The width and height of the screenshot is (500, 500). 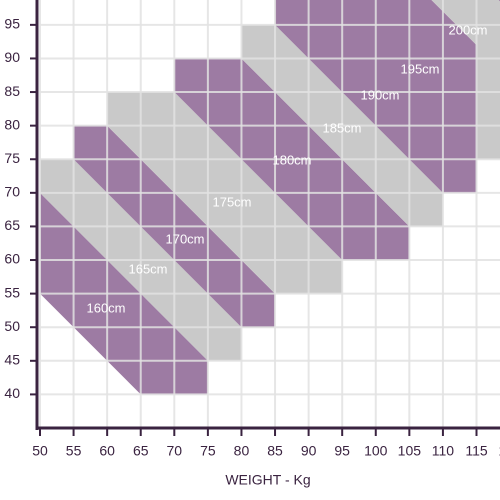 What do you see at coordinates (12, 259) in the screenshot?
I see `y-tick-label: 60` at bounding box center [12, 259].